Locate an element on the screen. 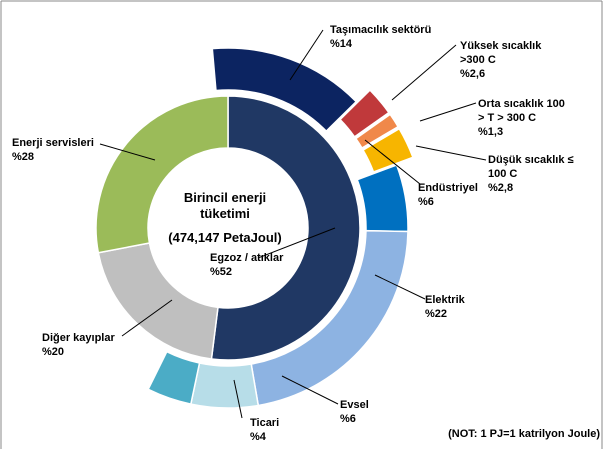  segment-value: %2,8 is located at coordinates (501, 188).